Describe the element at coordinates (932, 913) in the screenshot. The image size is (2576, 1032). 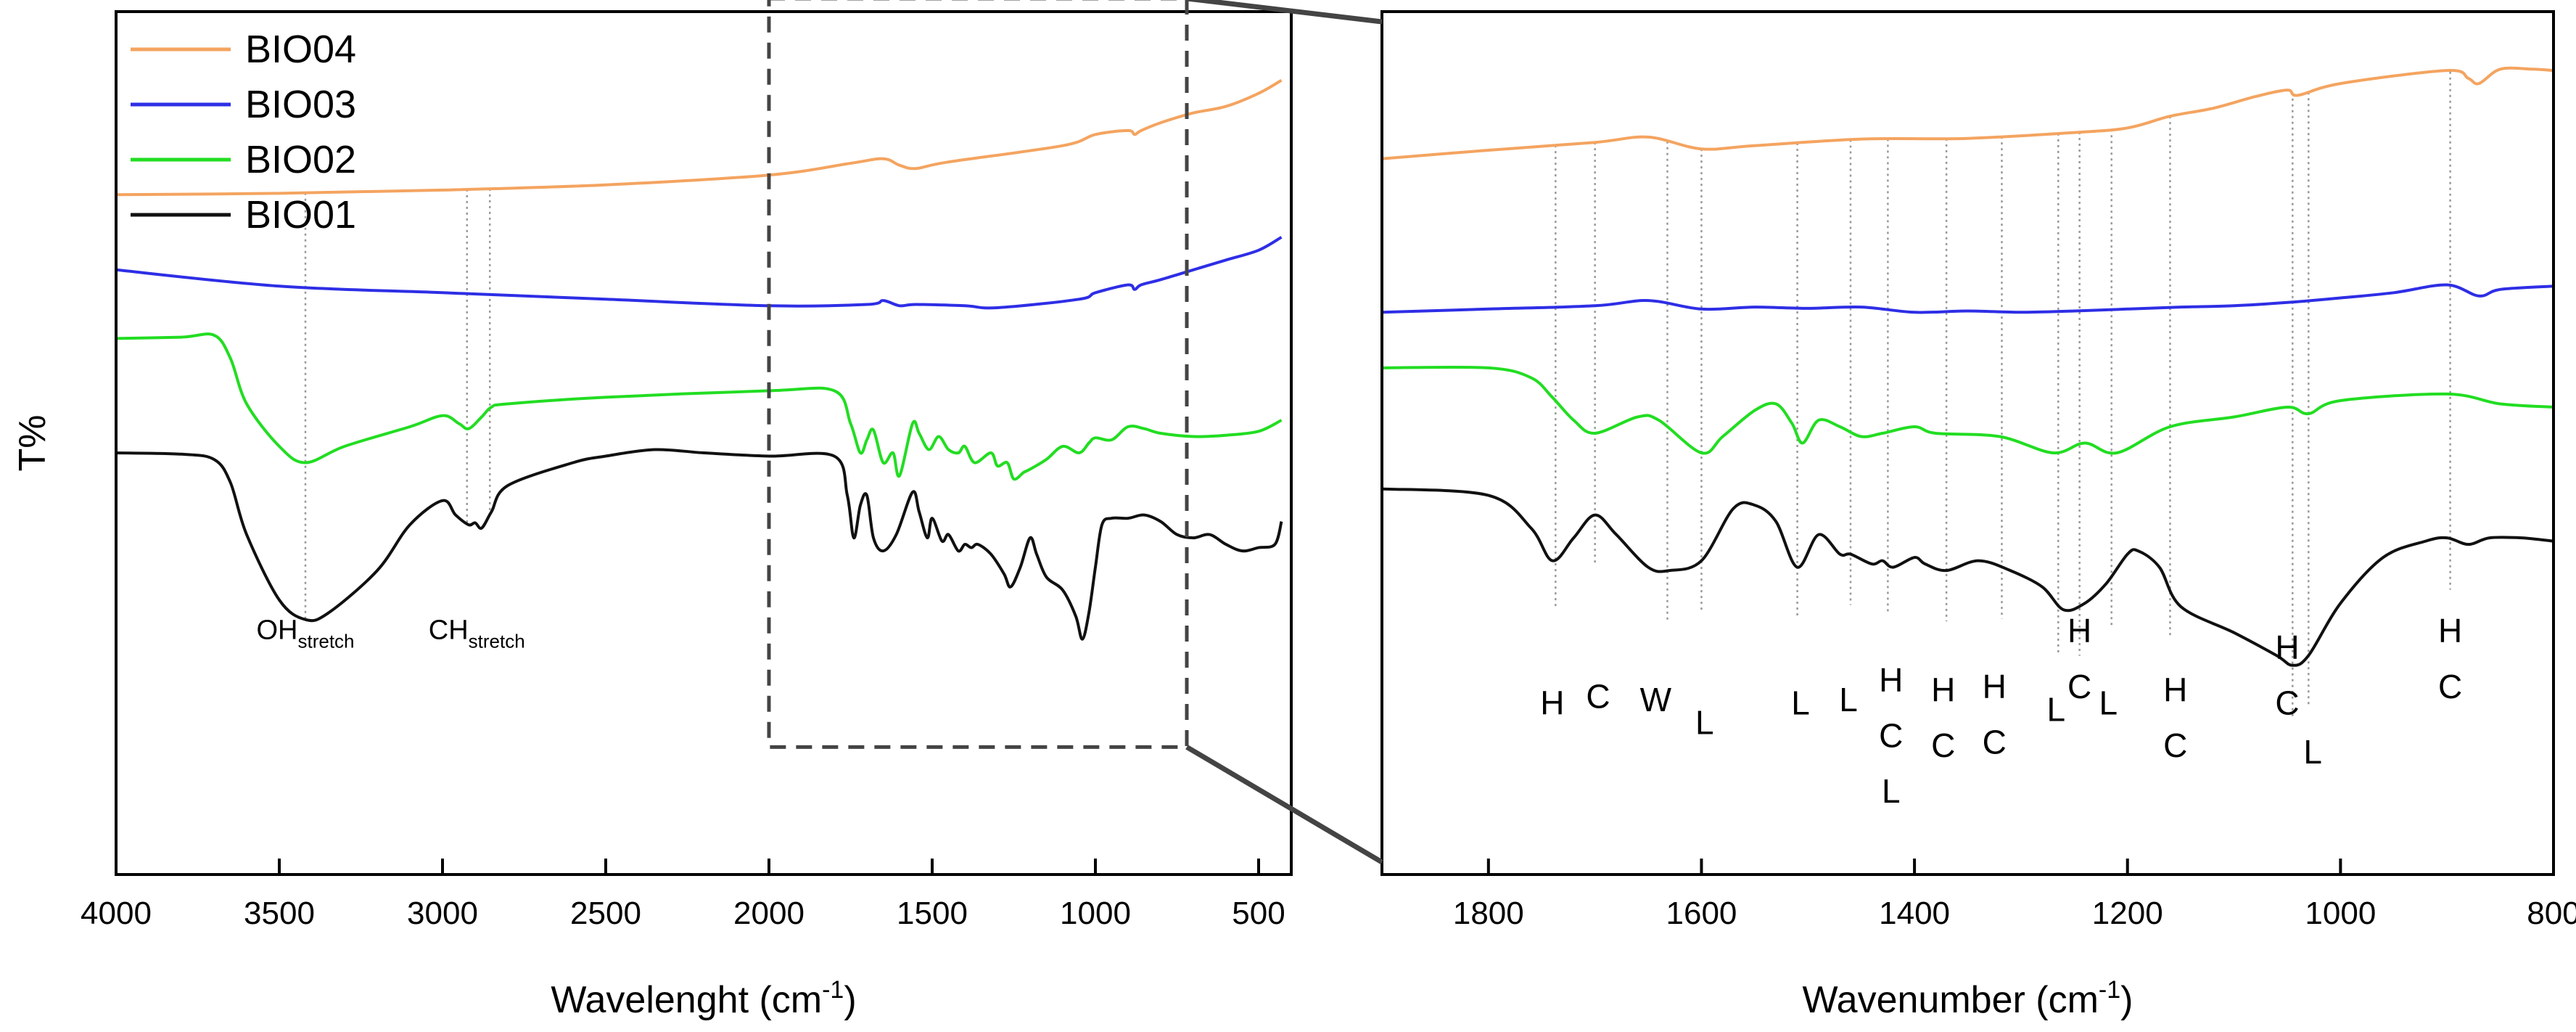
I see `left-tick-label-1500: 1500` at that location.